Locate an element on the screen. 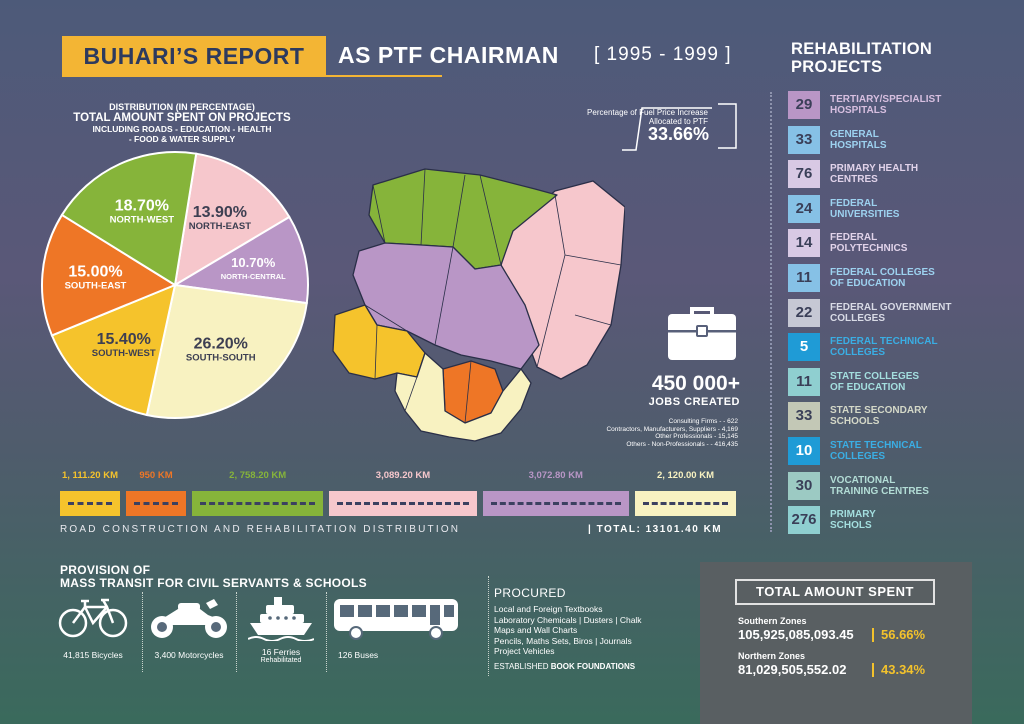  rehab-item-label-line1: STATE SECONDARY is located at coordinates (879, 411).